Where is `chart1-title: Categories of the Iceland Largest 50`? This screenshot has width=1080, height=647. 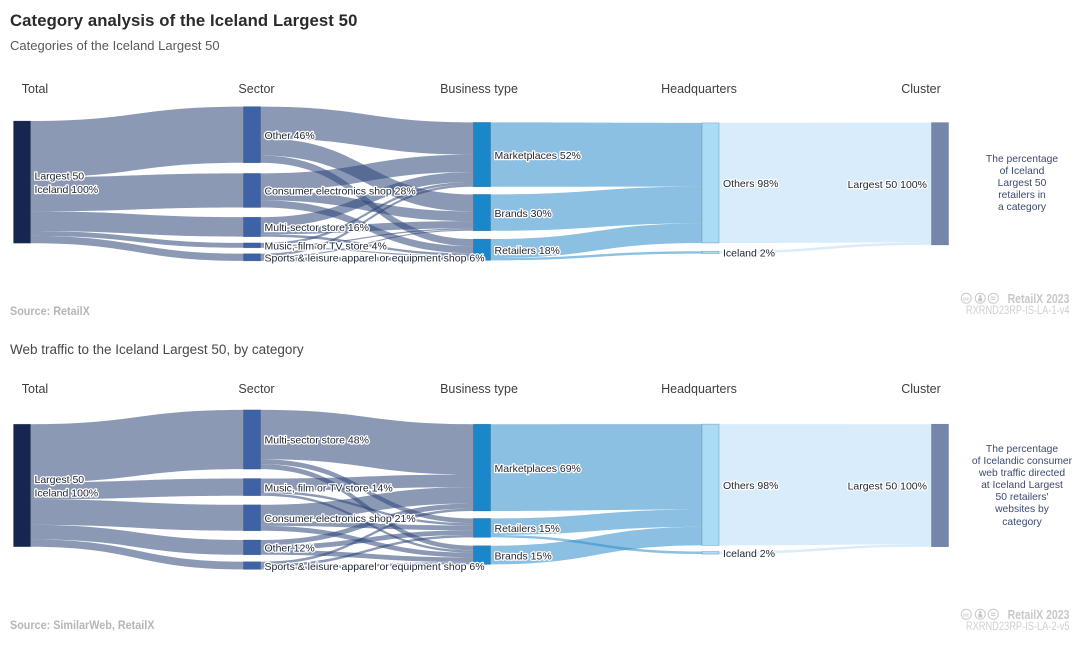 chart1-title: Categories of the Iceland Largest 50 is located at coordinates (115, 45).